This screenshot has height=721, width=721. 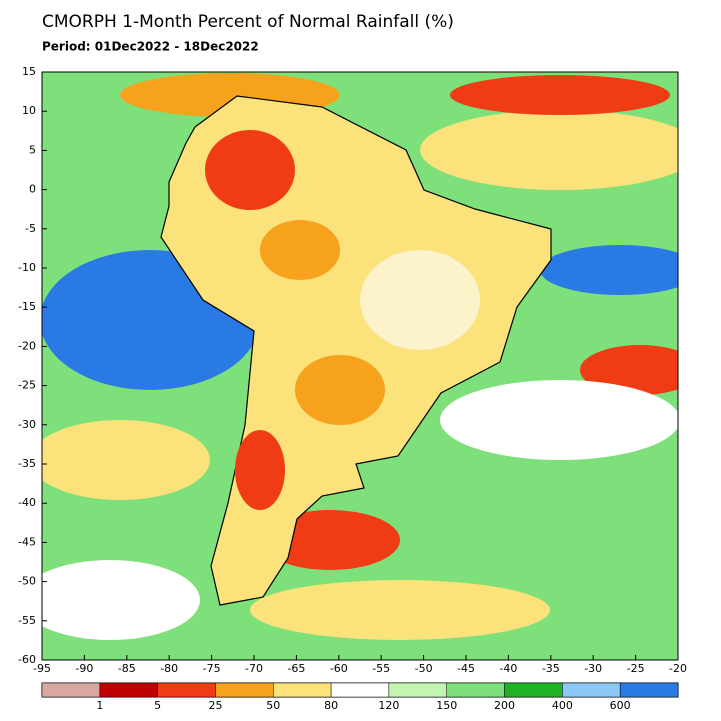 What do you see at coordinates (127, 668) in the screenshot?
I see `x-tick-label: -85` at bounding box center [127, 668].